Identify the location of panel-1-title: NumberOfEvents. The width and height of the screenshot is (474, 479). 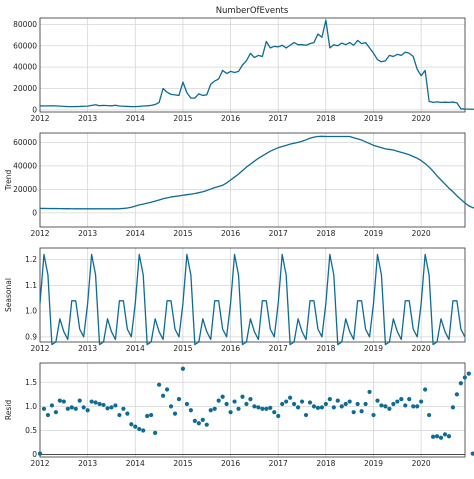
(252, 11).